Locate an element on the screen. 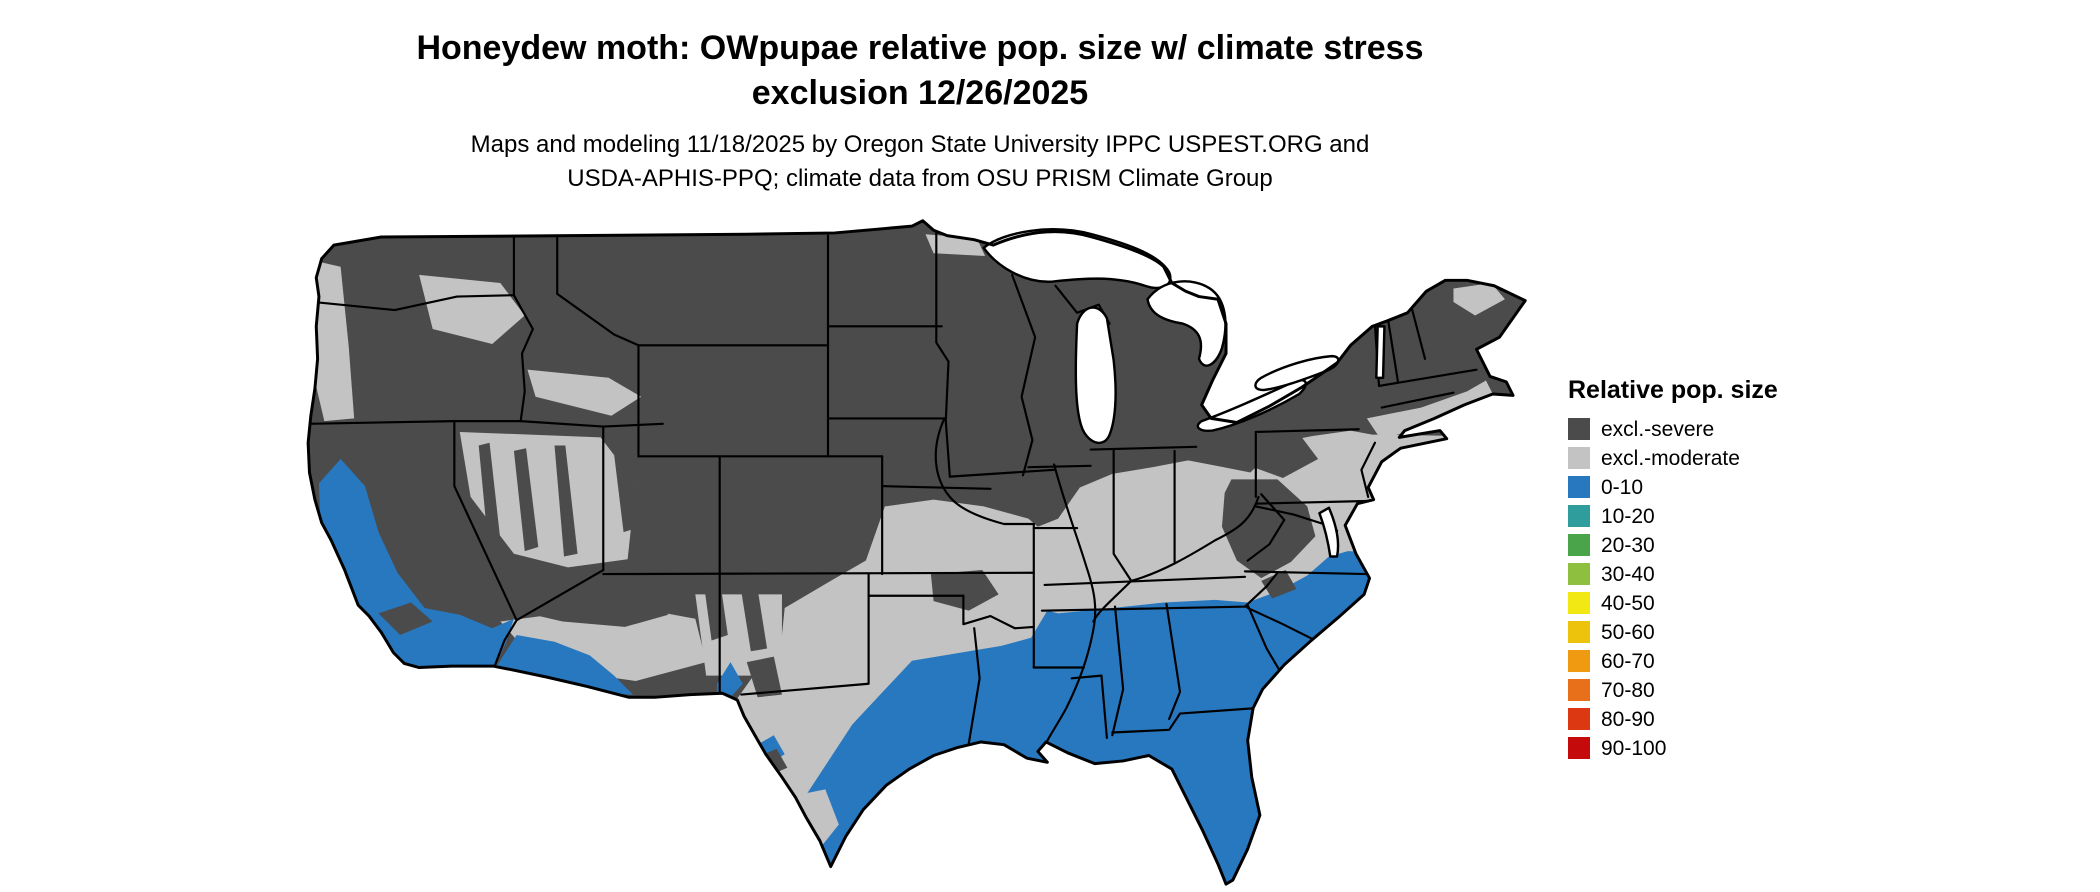 The width and height of the screenshot is (2100, 892). moderate-columbia-basin is located at coordinates (472, 309).